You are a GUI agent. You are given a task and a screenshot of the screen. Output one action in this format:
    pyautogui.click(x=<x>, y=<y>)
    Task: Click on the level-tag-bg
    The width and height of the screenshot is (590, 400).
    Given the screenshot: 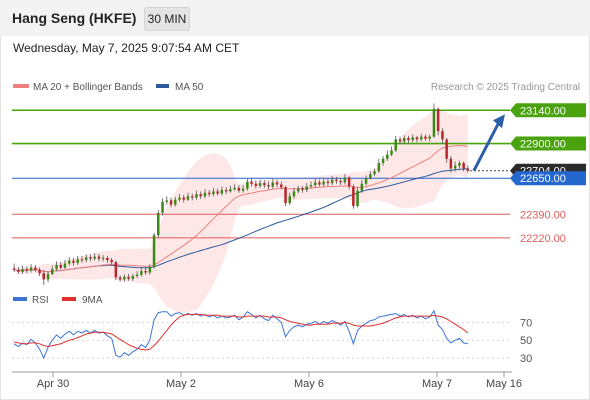 What is the action you would take?
    pyautogui.click(x=548, y=178)
    